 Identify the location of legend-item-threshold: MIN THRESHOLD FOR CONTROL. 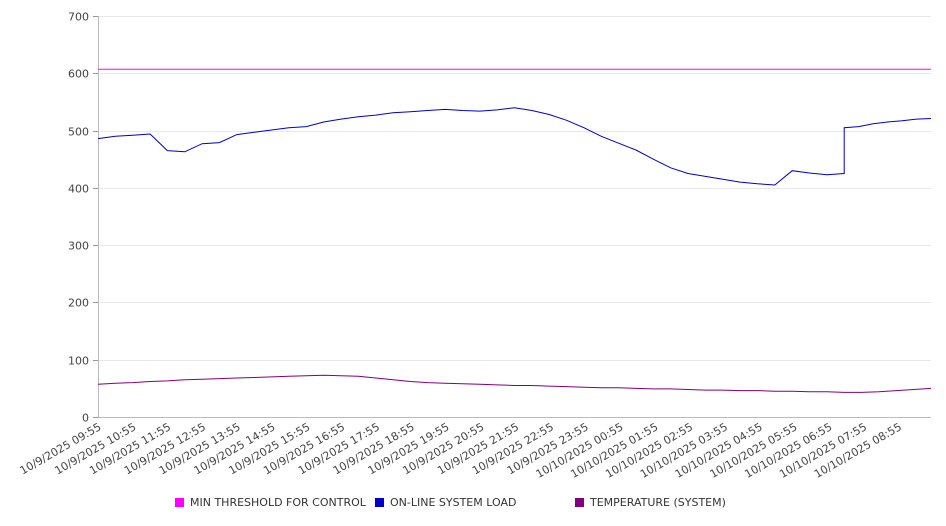
(270, 502).